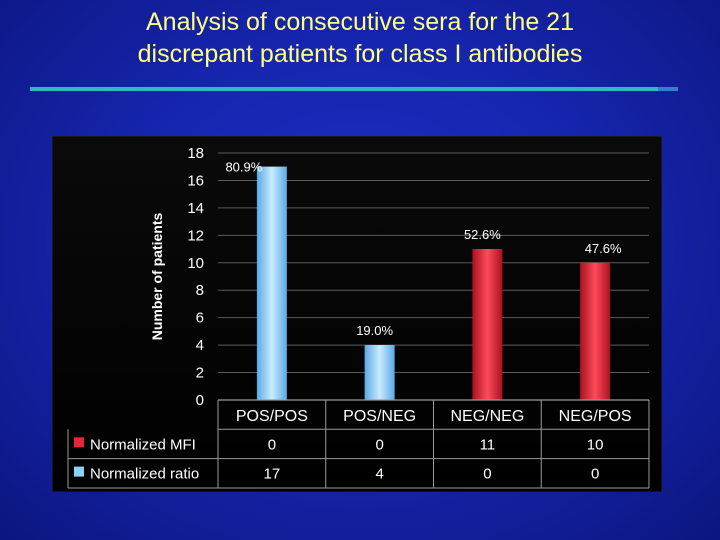 The image size is (720, 540). Describe the element at coordinates (488, 444) in the screenshot. I see `table-value: 11` at that location.